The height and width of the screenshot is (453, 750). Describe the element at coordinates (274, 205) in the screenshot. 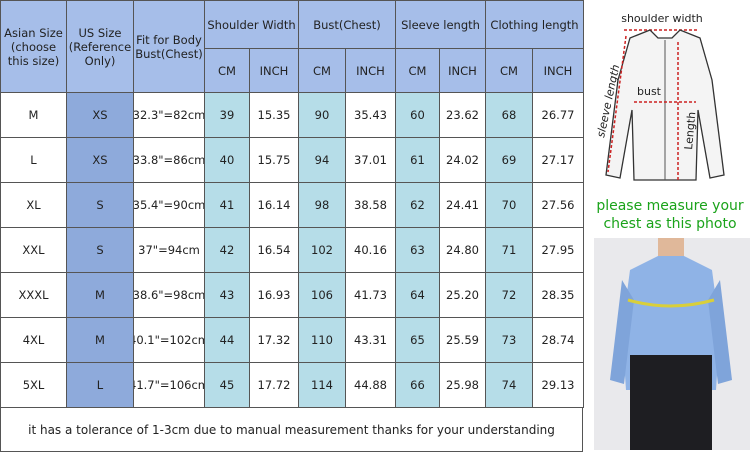

I see `table-cell: 16.14` at that location.